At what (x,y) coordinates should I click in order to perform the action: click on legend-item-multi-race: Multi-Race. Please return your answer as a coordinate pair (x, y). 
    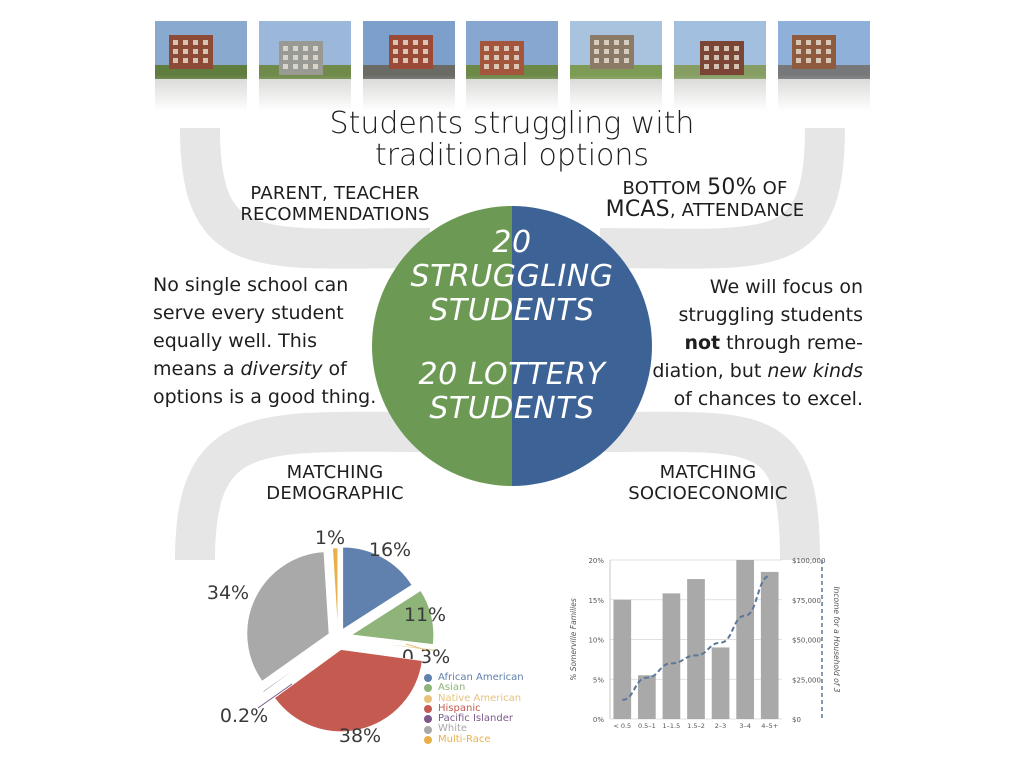
    Looking at the image, I should click on (474, 739).